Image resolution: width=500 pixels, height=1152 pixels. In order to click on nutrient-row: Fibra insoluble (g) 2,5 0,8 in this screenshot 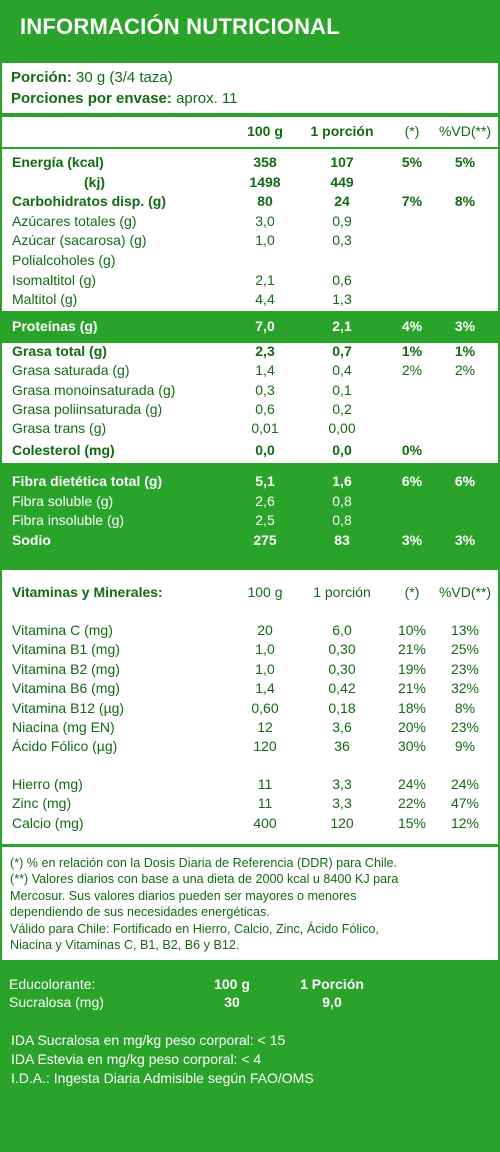, I will do `click(250, 521)`.